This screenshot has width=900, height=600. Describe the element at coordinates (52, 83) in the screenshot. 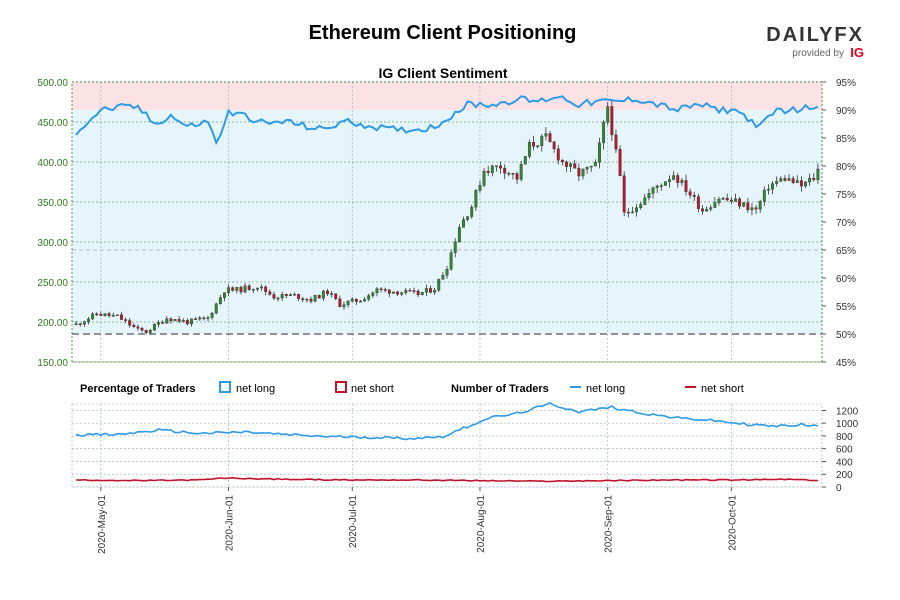

I see `price-tick-label: 500.00` at that location.